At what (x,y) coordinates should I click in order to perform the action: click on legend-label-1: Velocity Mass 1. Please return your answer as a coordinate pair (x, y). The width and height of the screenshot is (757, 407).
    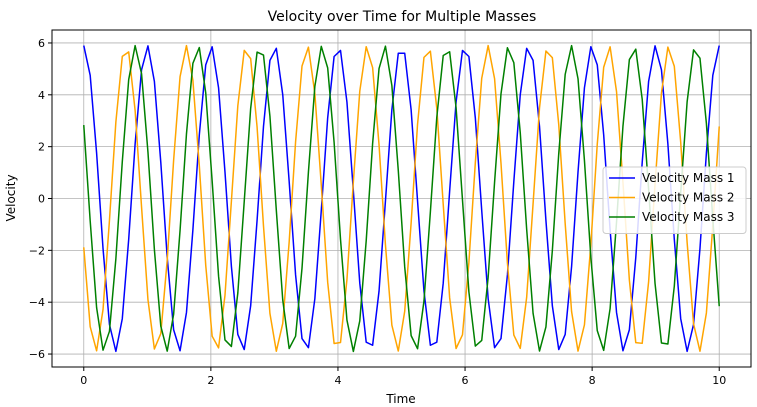
    Looking at the image, I should click on (688, 178).